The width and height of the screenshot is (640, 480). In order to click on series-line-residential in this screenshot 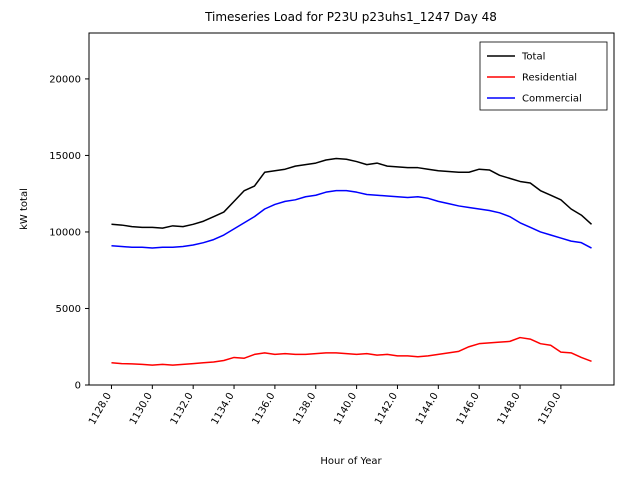, I will do `click(351, 351)`.